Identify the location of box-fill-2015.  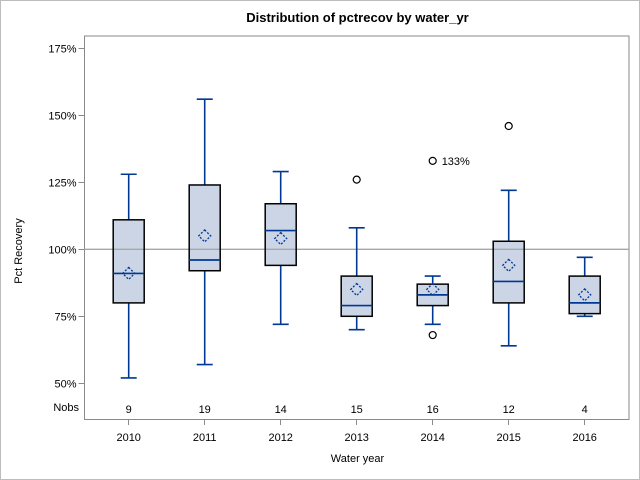
(509, 272).